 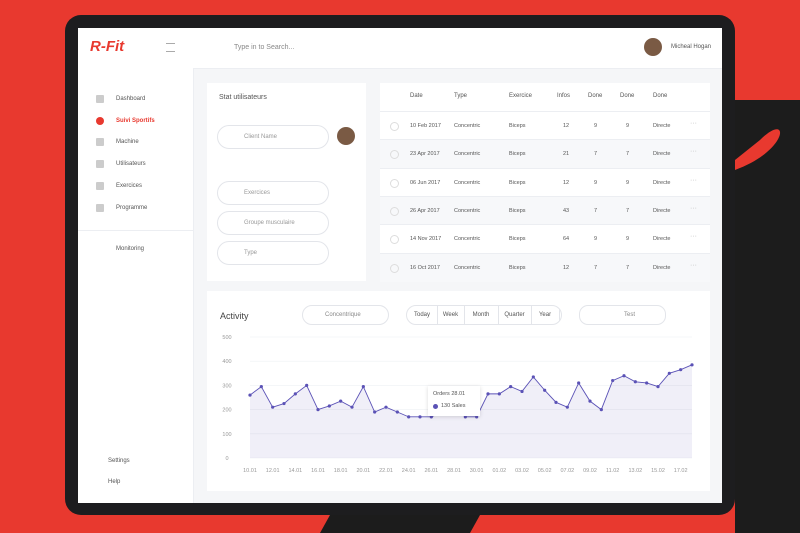 What do you see at coordinates (453, 406) in the screenshot?
I see `tooltip-value: 130 Sales` at bounding box center [453, 406].